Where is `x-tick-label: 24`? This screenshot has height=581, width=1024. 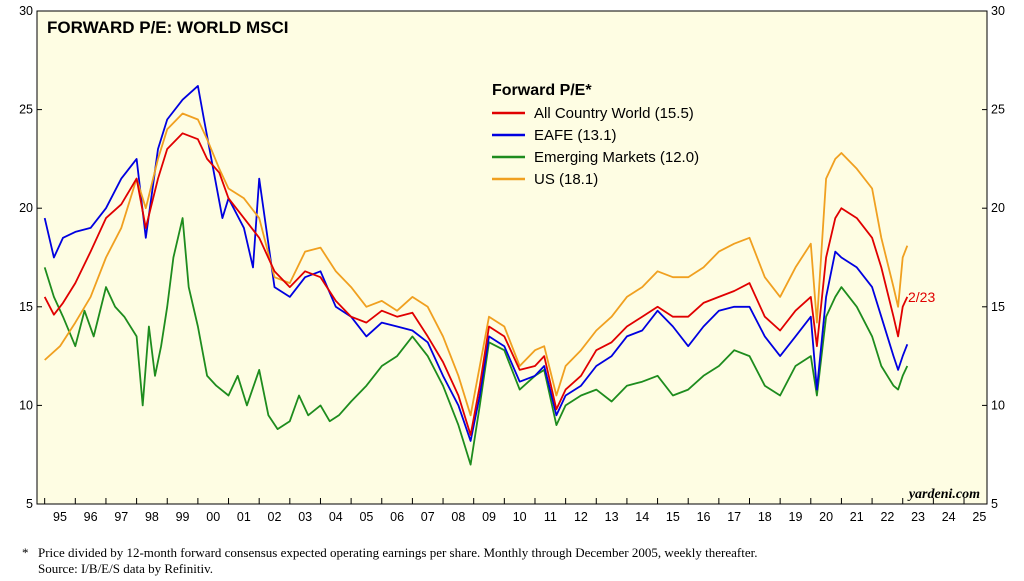 x-tick-label: 24 is located at coordinates (949, 517).